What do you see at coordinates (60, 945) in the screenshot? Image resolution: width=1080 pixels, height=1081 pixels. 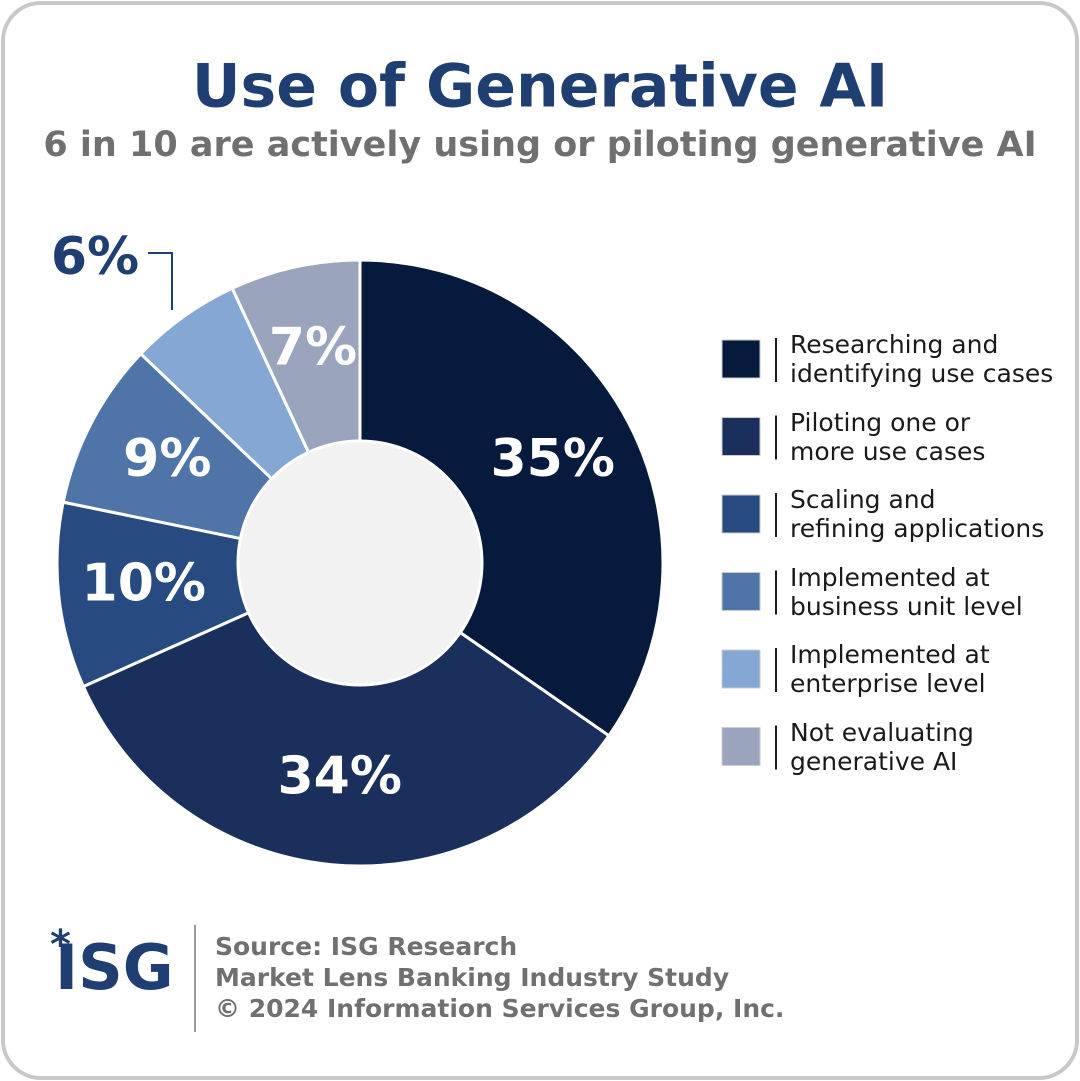 I see `logo-asterisk: *` at bounding box center [60, 945].